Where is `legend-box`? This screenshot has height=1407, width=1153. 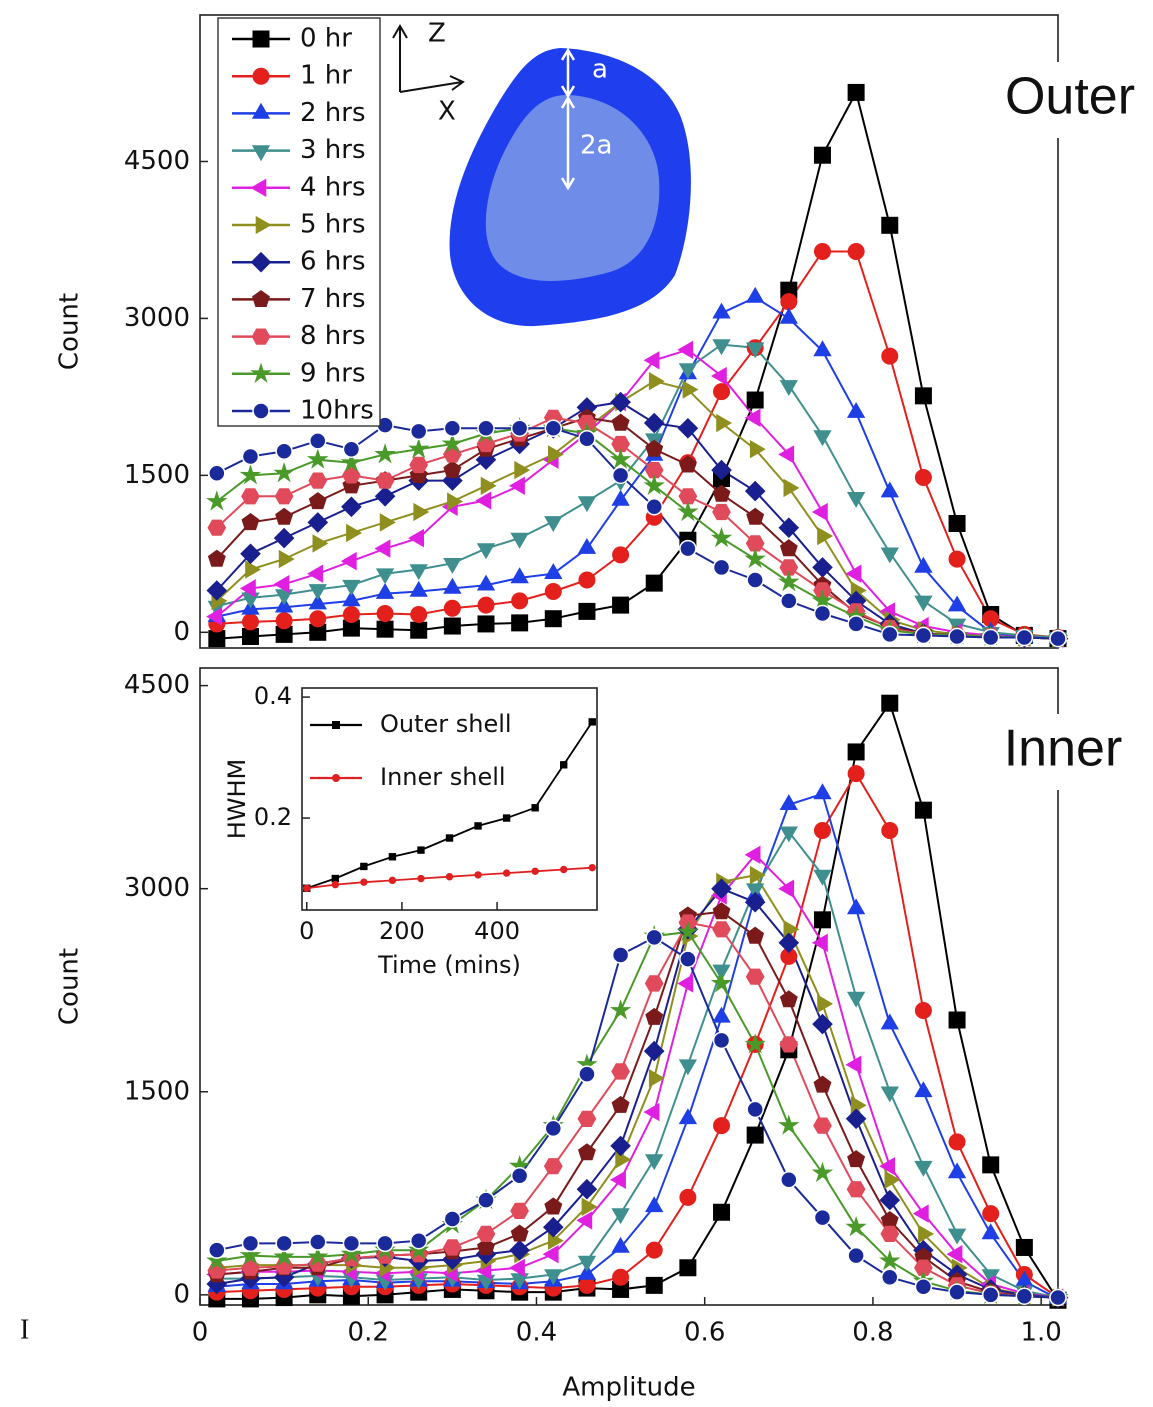 legend-box is located at coordinates (299, 222).